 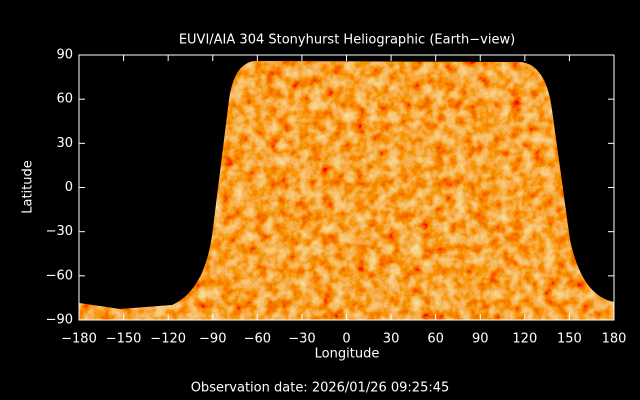 I want to click on x-tick-label: 120, so click(x=524, y=339).